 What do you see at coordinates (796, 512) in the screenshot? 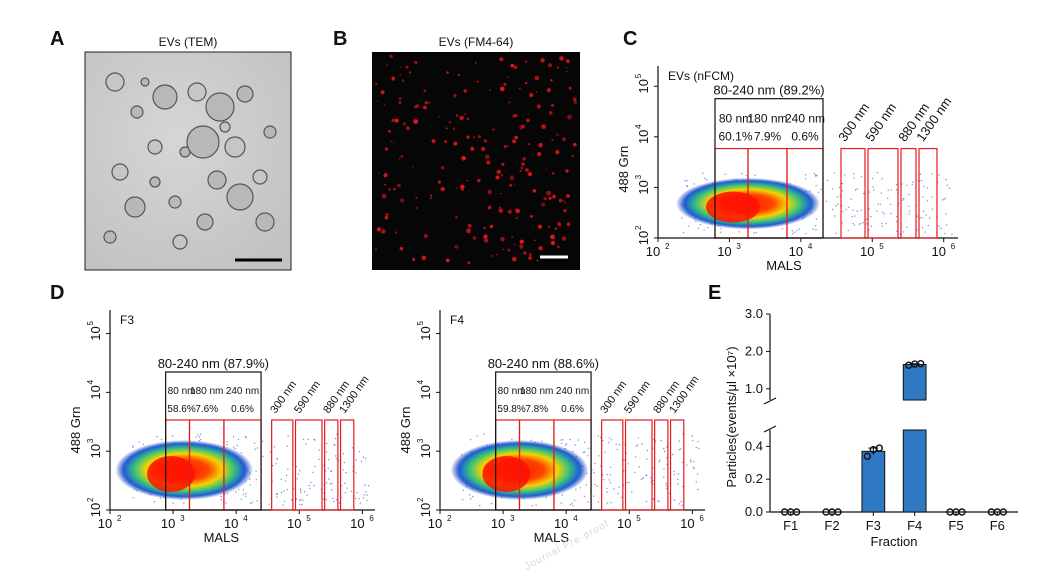
I see `data-point` at bounding box center [796, 512].